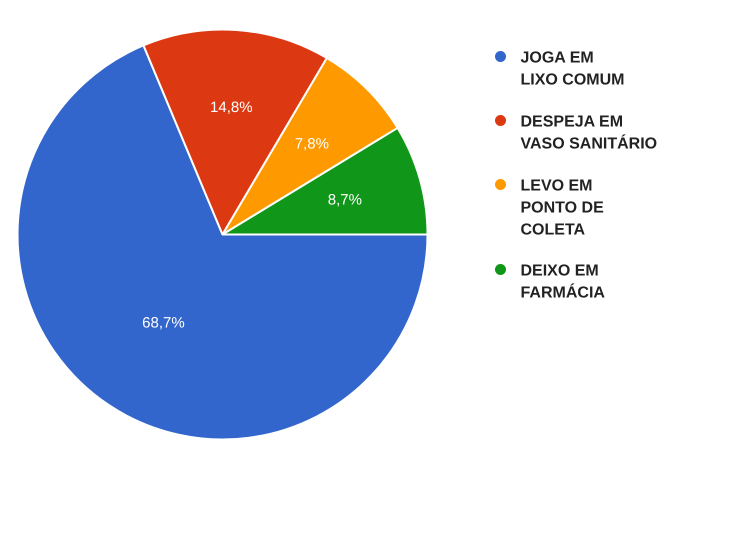 This screenshot has height=534, width=744. What do you see at coordinates (572, 69) in the screenshot?
I see `legend-label: JOGA EM LIXO COMUM` at bounding box center [572, 69].